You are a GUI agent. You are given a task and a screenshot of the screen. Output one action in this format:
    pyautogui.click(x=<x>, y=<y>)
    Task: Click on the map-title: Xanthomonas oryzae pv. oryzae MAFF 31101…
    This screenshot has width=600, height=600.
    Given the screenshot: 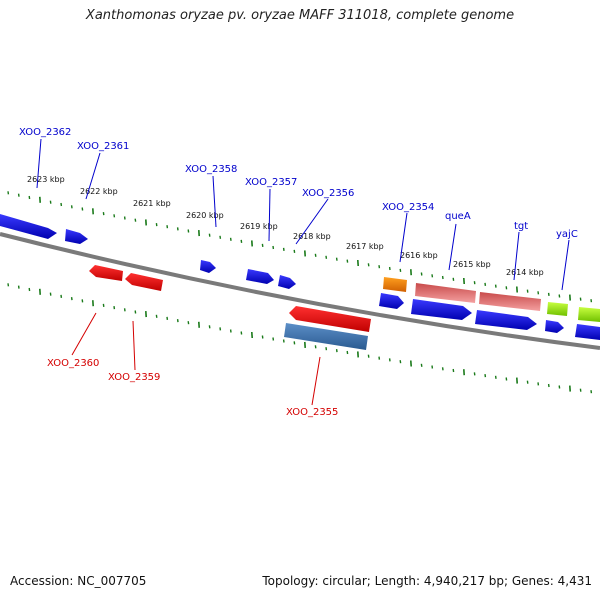 What is the action you would take?
    pyautogui.click(x=300, y=15)
    